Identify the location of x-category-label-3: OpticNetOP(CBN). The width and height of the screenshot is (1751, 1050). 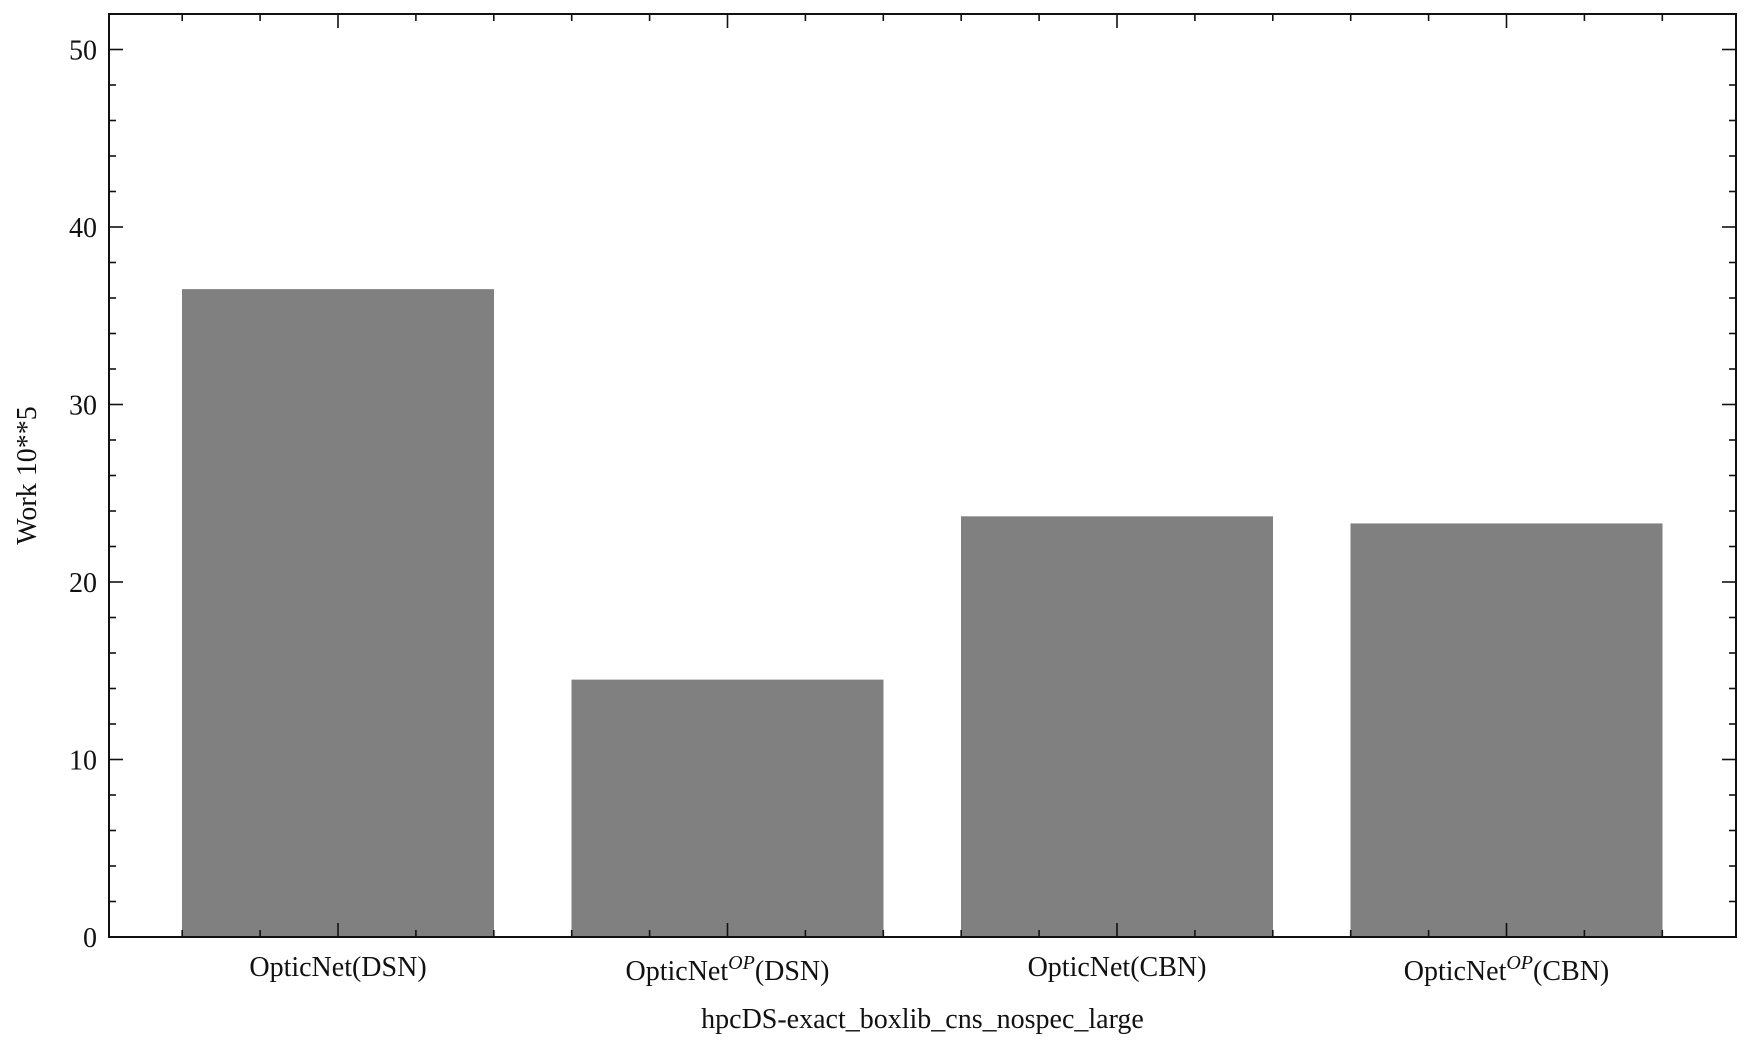
(1507, 969).